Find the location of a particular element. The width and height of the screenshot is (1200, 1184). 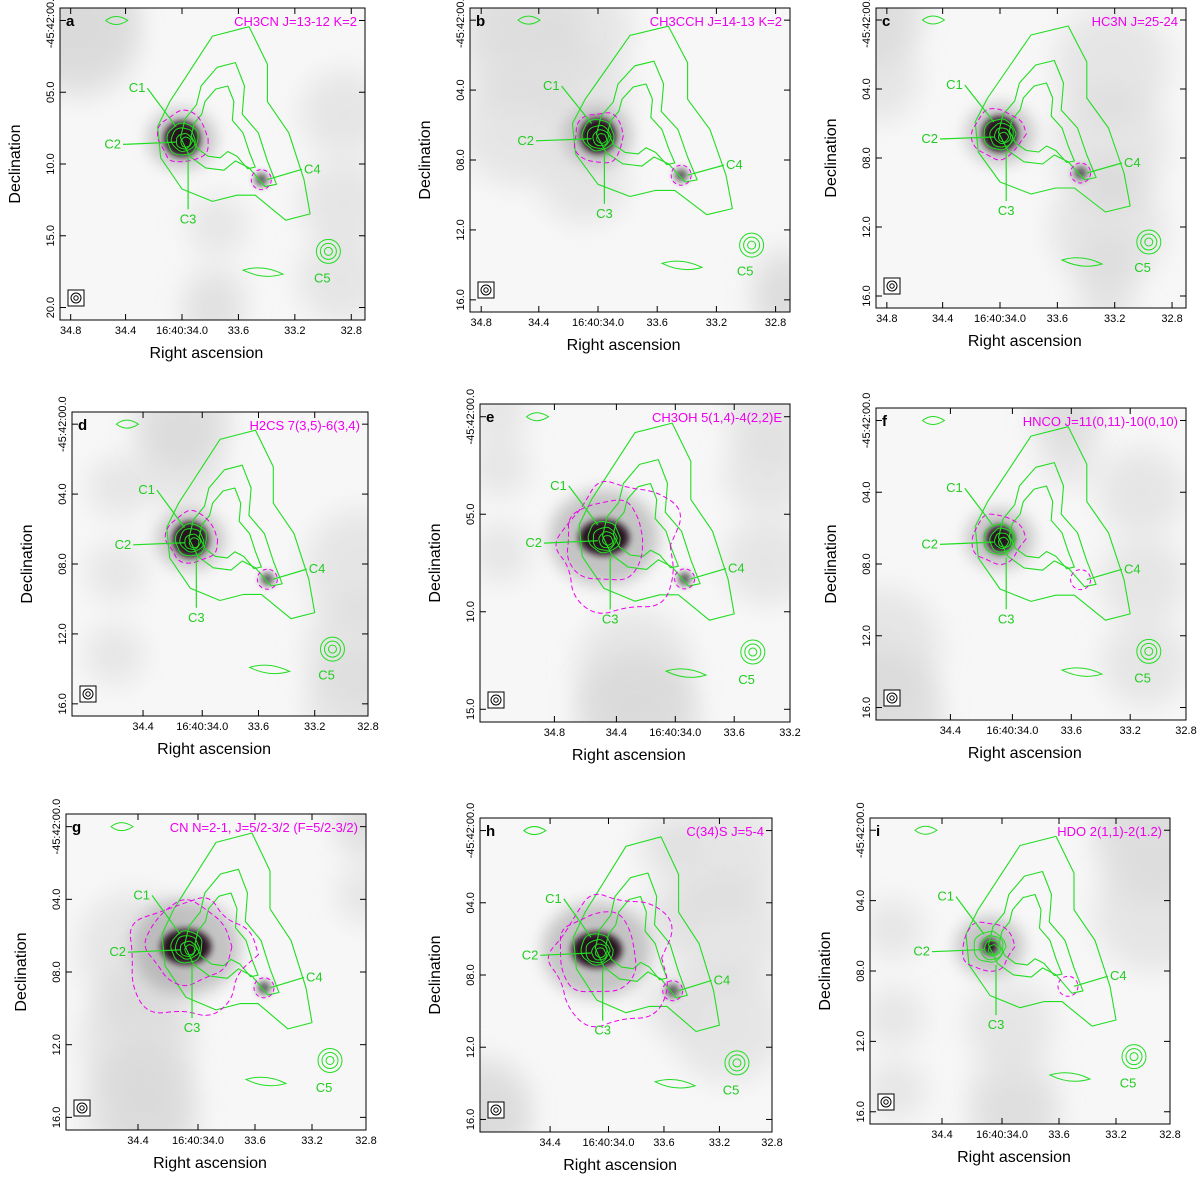

panel-letter: f is located at coordinates (885, 421).